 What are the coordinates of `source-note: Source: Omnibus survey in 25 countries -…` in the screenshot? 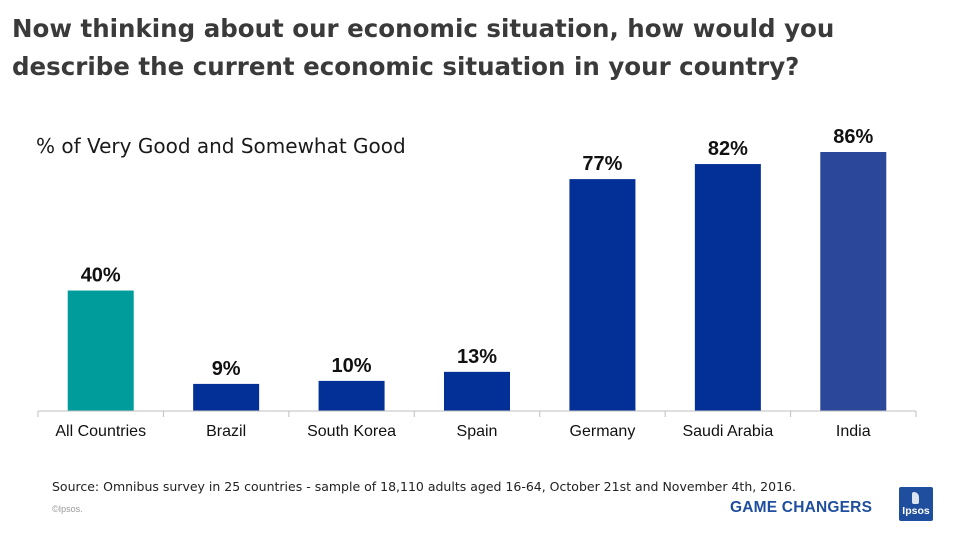 It's located at (424, 486).